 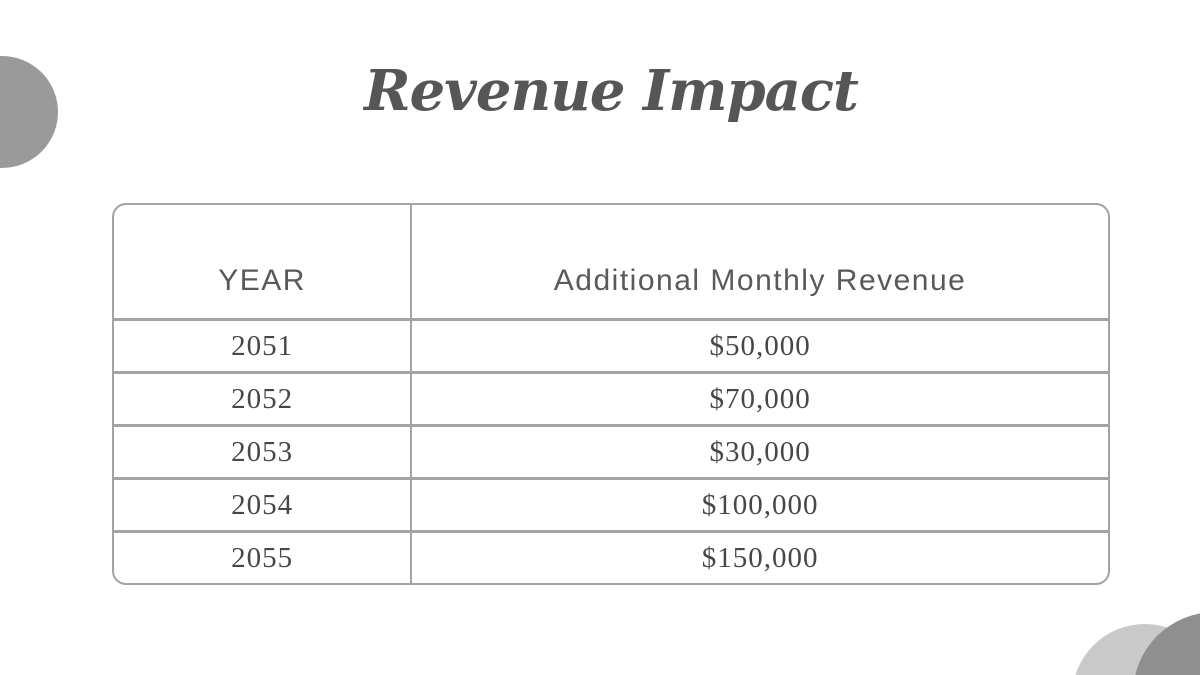 I want to click on column-header-revenue: Additional Monthly Revenue, so click(x=760, y=280).